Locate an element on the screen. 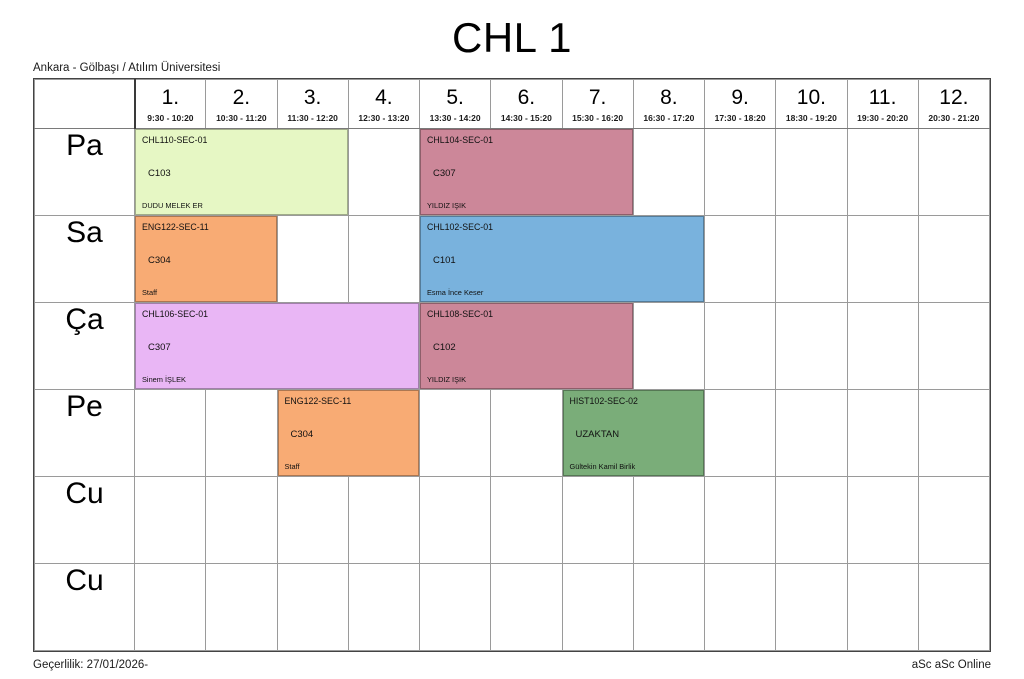 Image resolution: width=1024 pixels, height=679 pixels. period-time: 14:30 - 15:20 is located at coordinates (526, 118).